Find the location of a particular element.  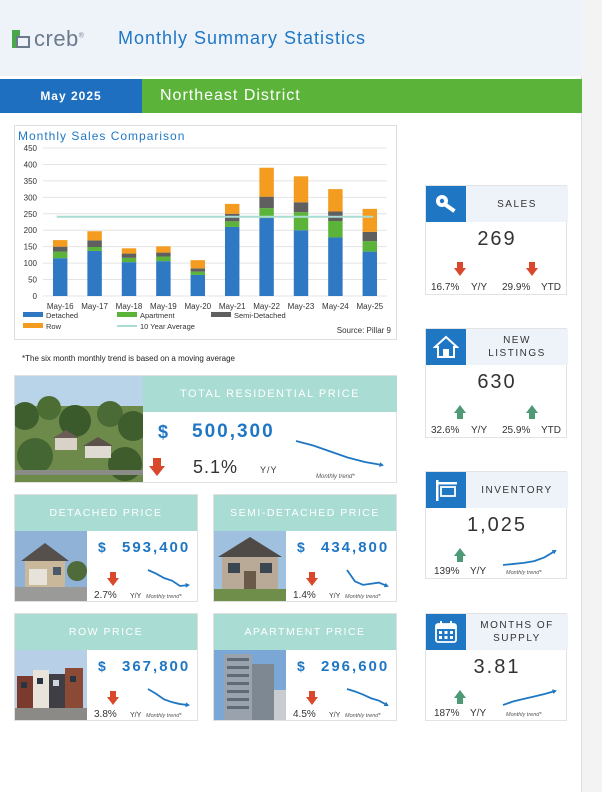

legend-label: Semi-Detached is located at coordinates (260, 315).